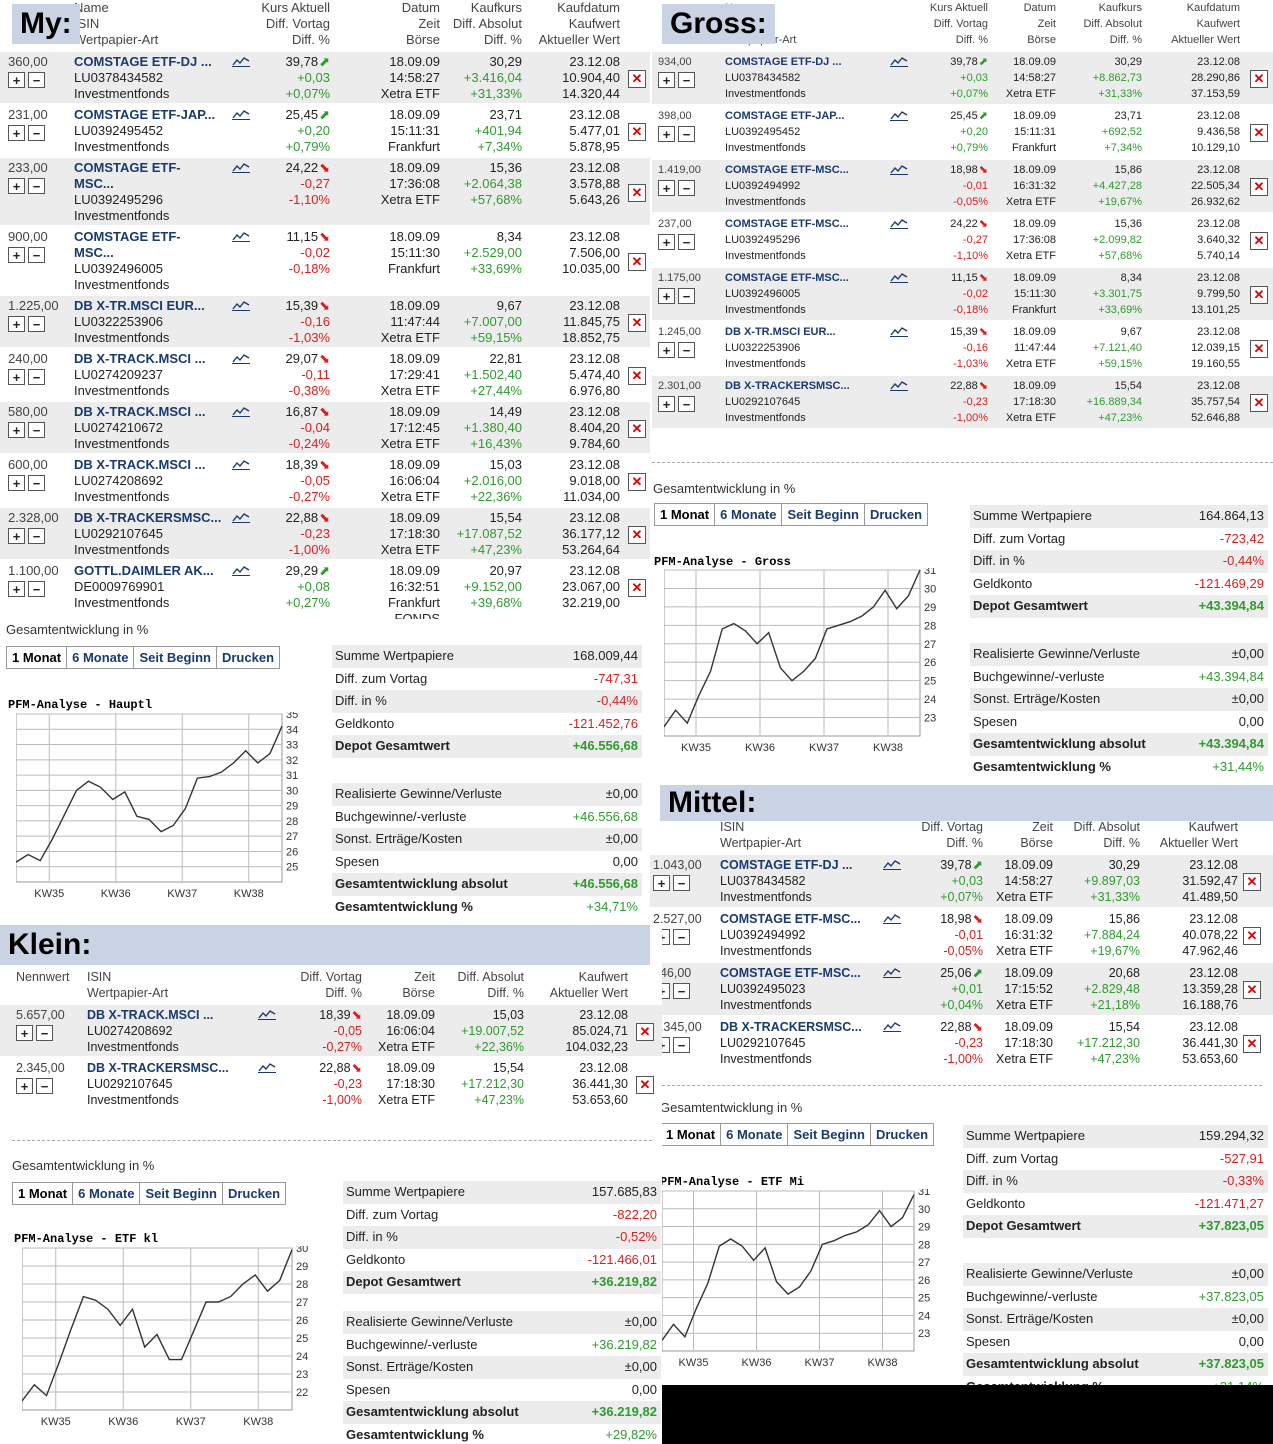  I want to click on column-header-datum: Datum, so click(1039, 8).